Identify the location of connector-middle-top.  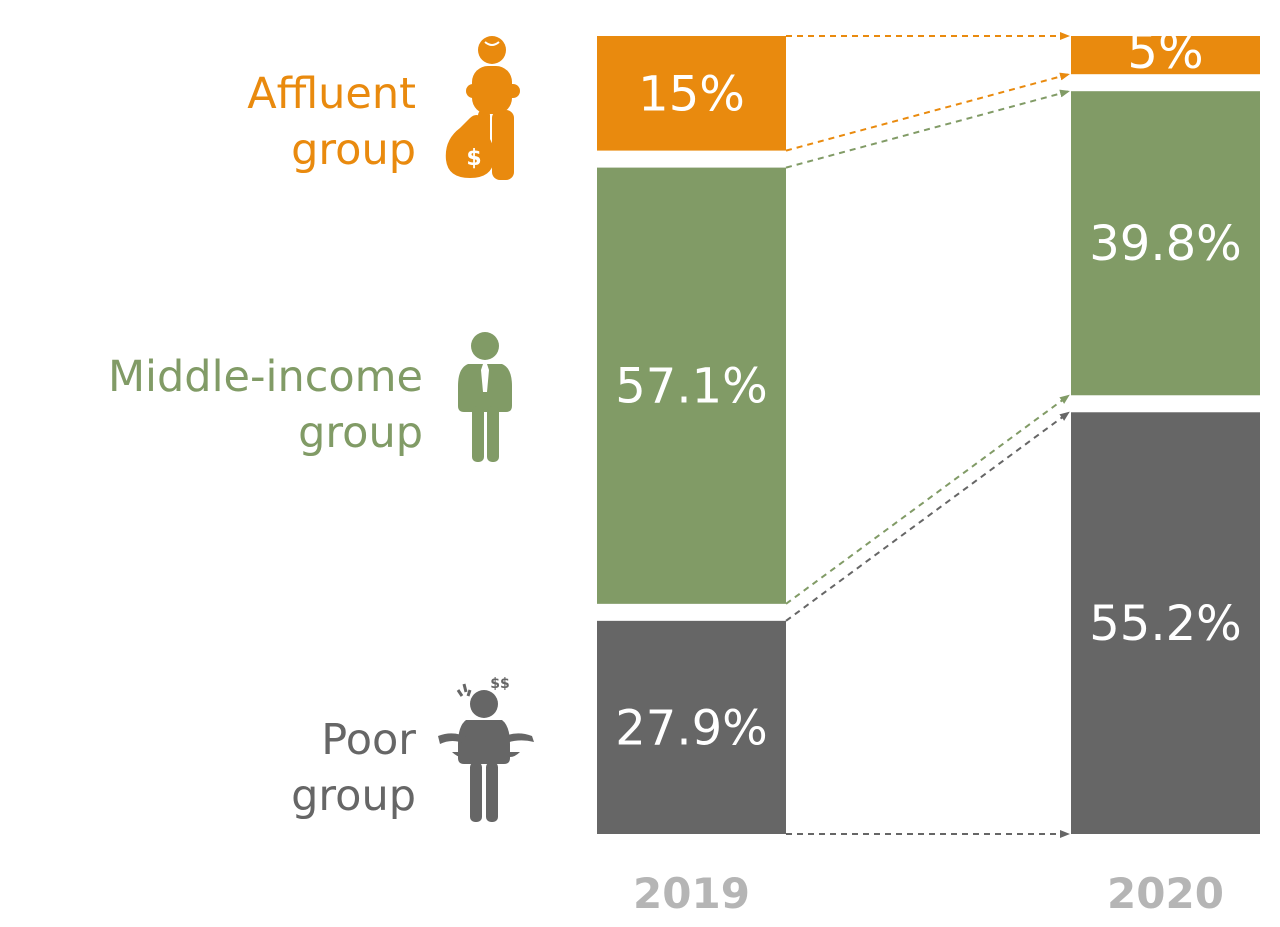
(927, 129).